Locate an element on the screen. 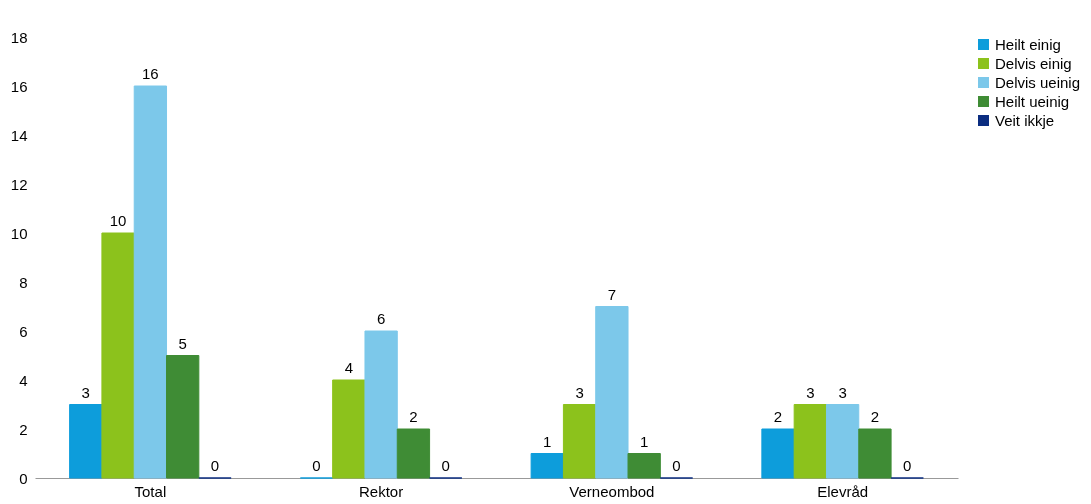  x-tick-label: Rektor is located at coordinates (381, 491).